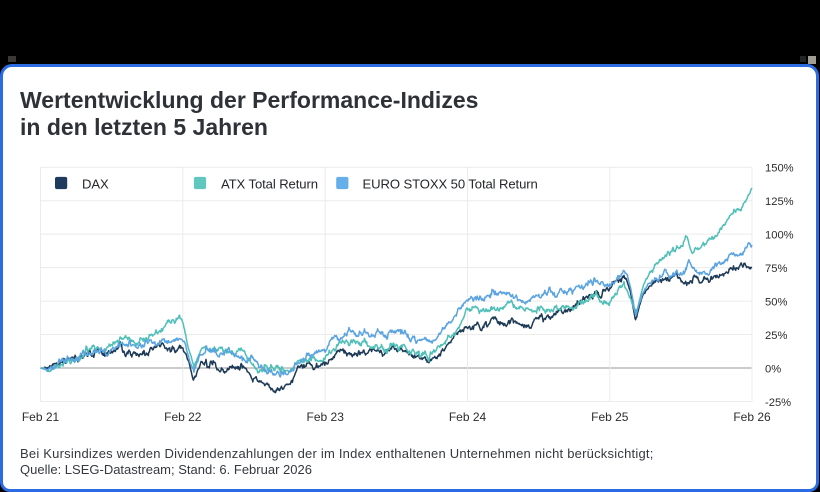  I want to click on svg-text: 25%, so click(776, 336).